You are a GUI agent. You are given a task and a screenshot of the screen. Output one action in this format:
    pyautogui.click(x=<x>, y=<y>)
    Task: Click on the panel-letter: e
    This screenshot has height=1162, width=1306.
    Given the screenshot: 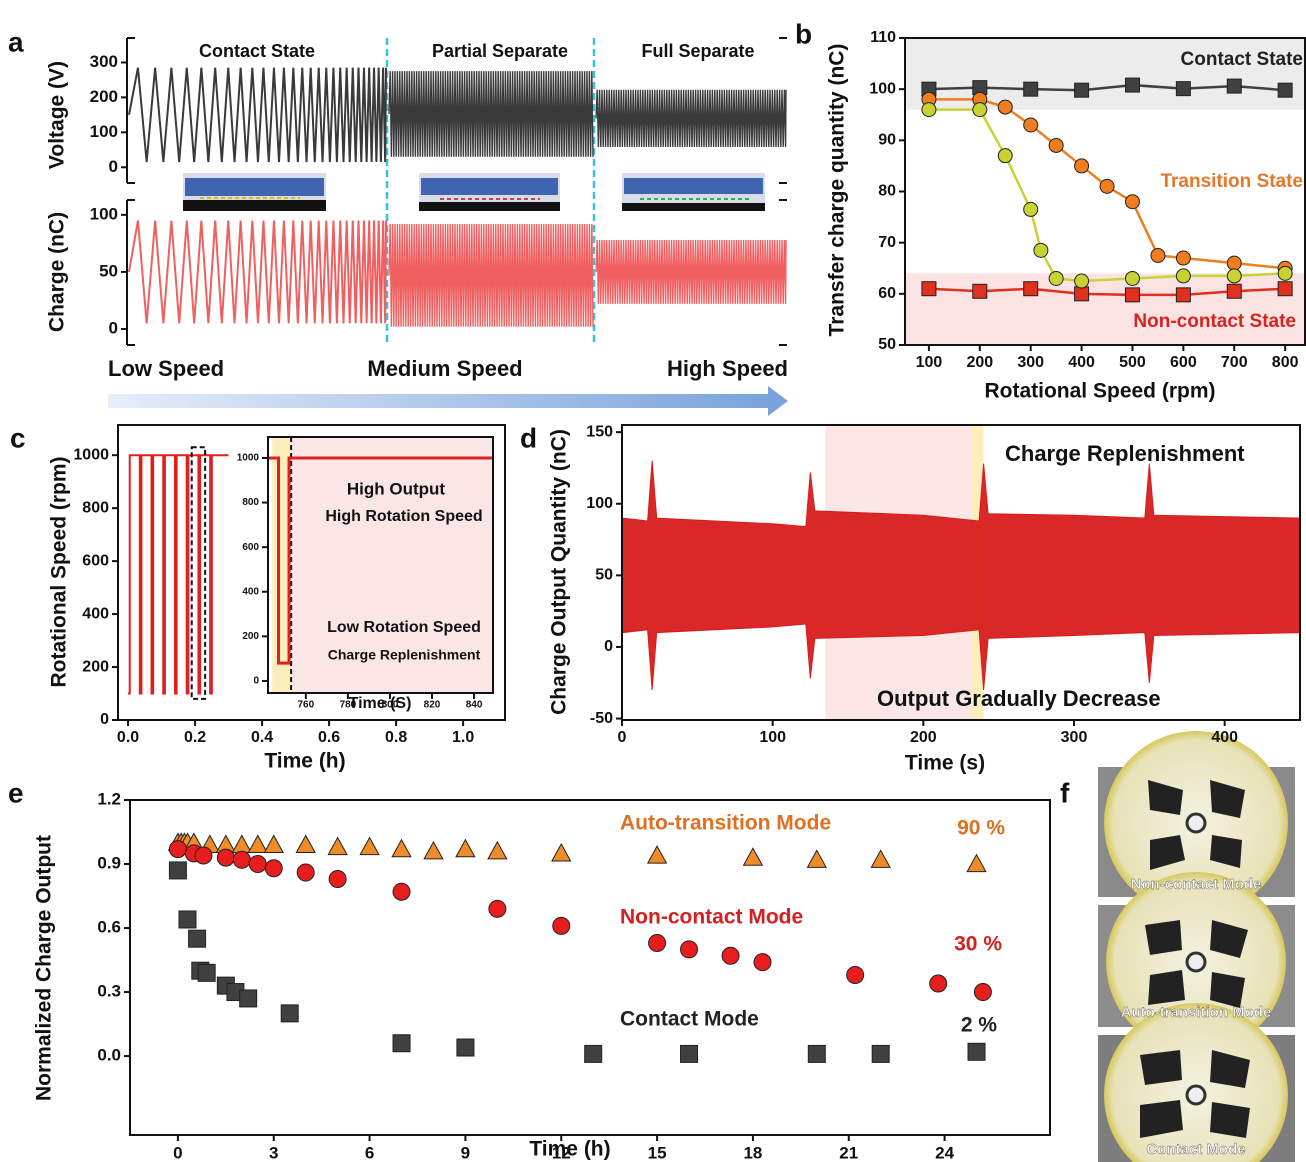 What is the action you would take?
    pyautogui.click(x=16, y=792)
    